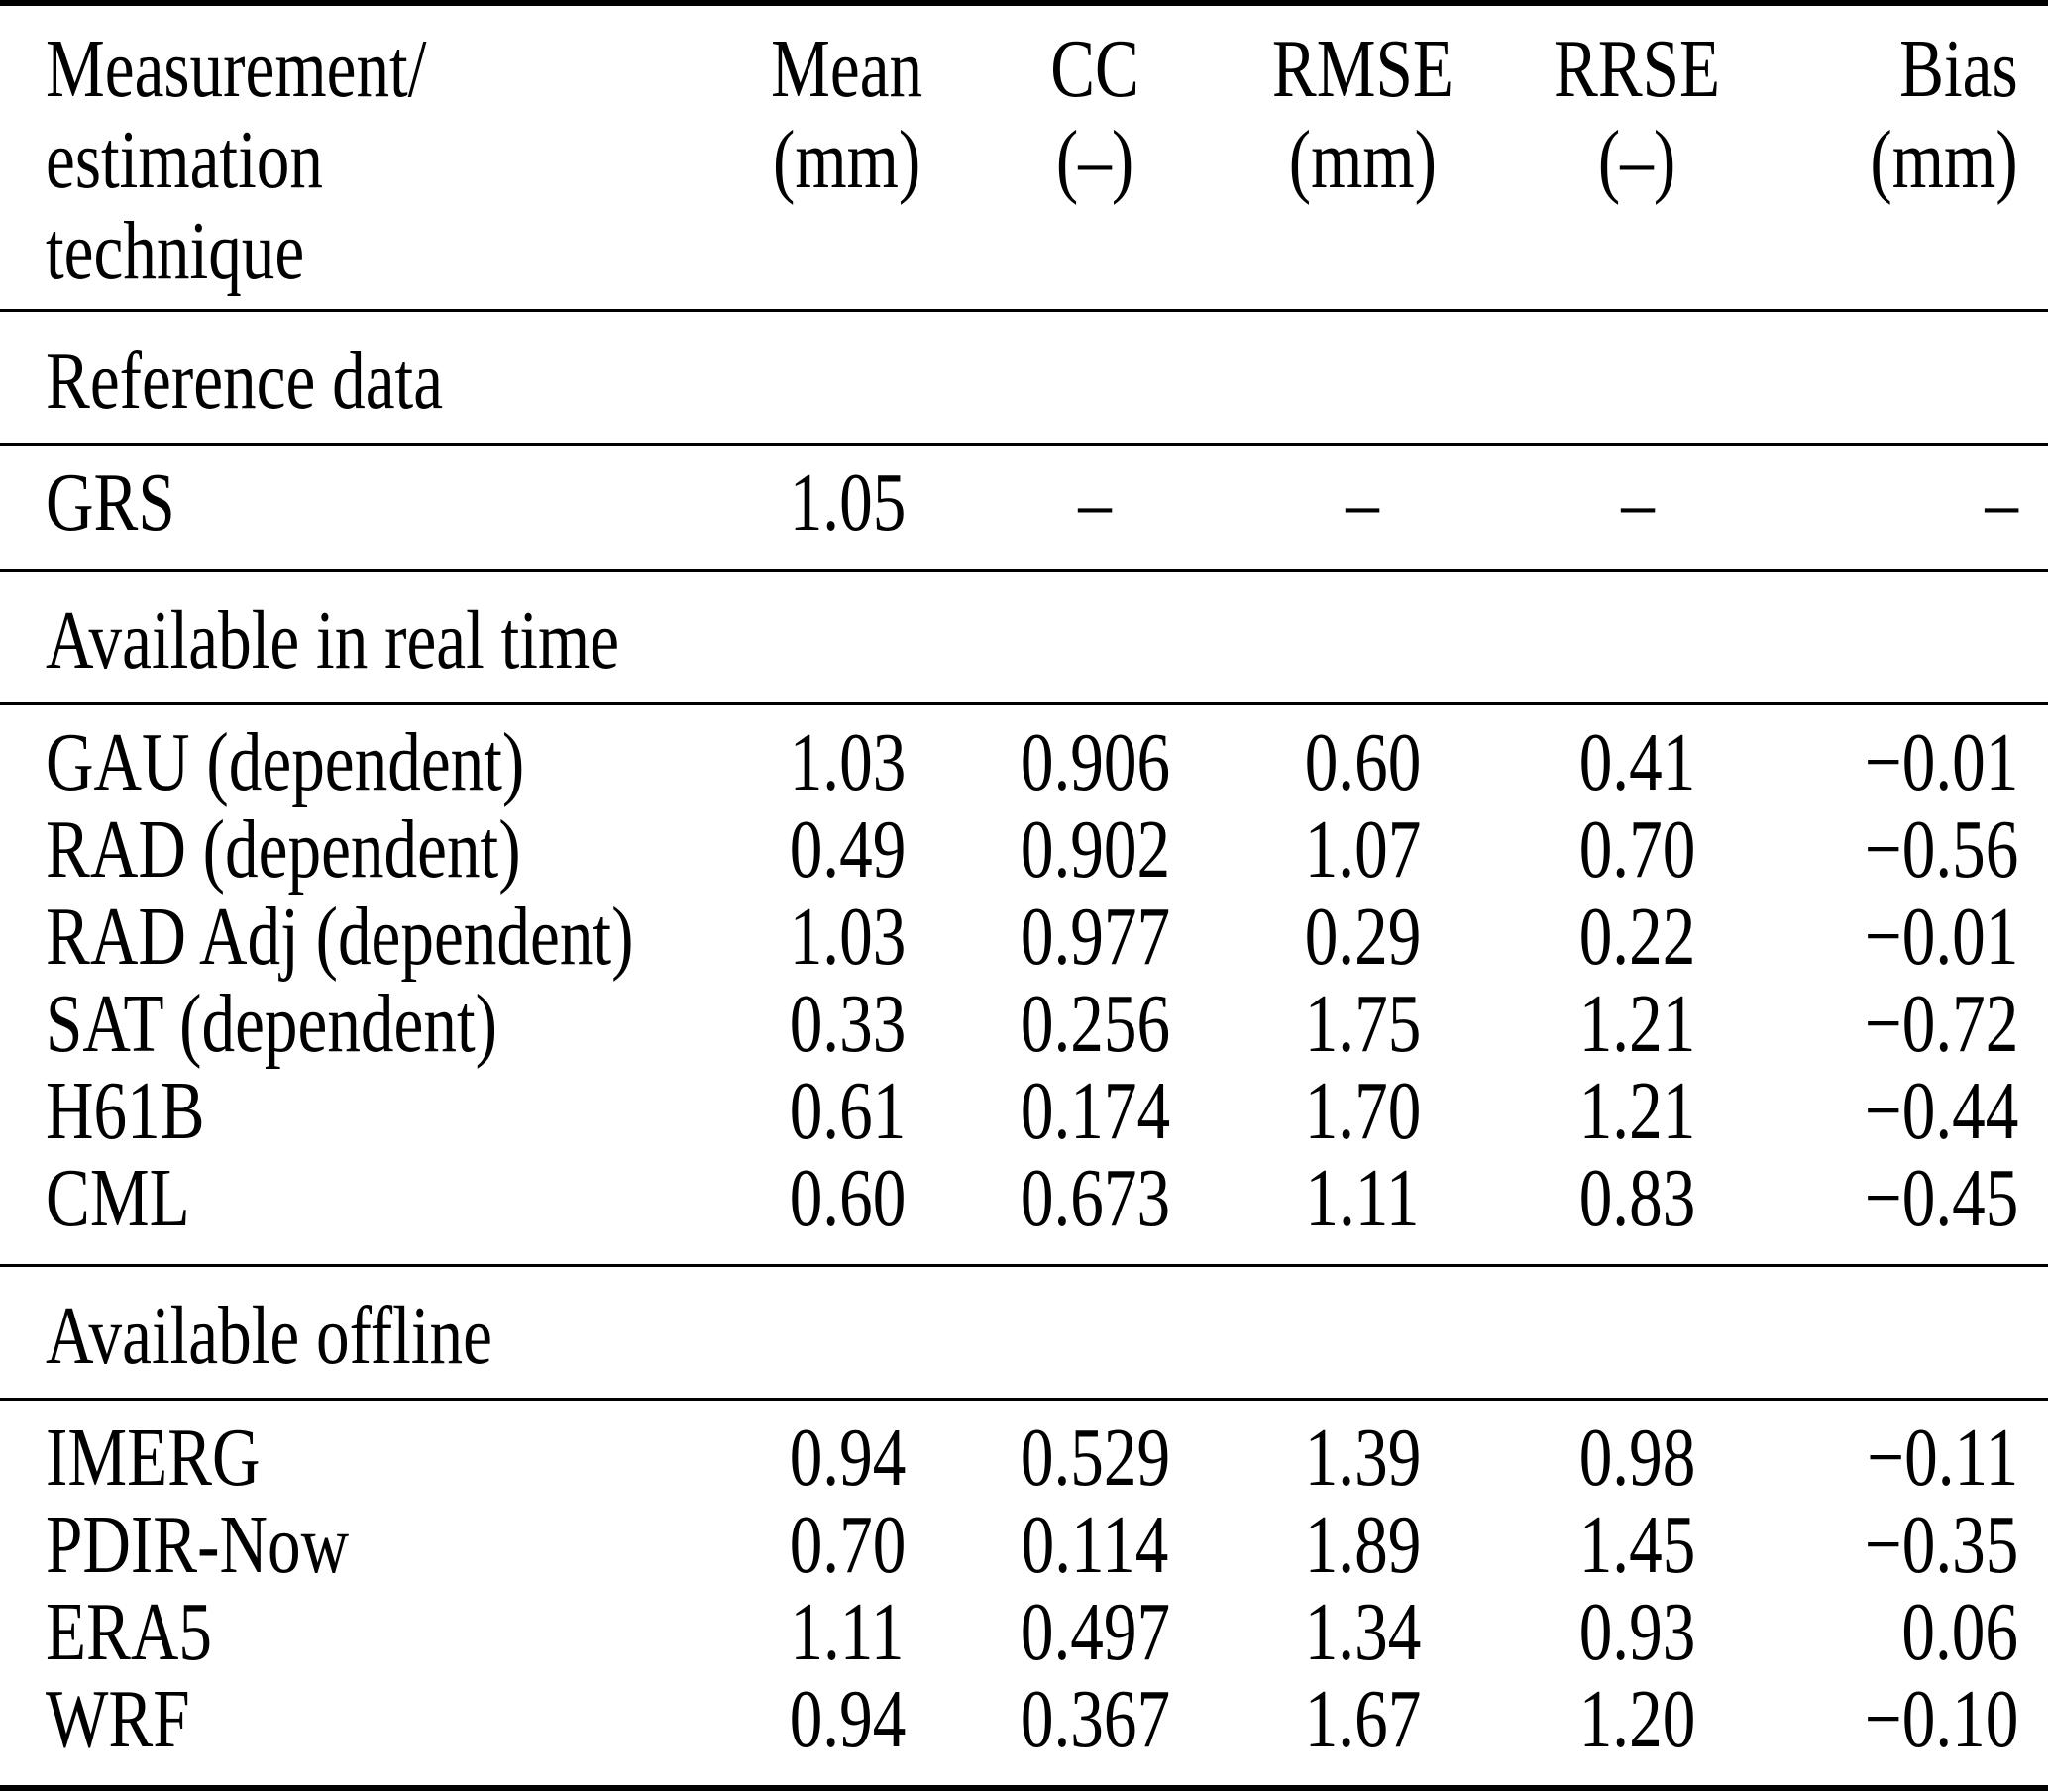 The image size is (2048, 1792). Describe the element at coordinates (1913, 508) in the screenshot. I see `cell-bias: –` at that location.